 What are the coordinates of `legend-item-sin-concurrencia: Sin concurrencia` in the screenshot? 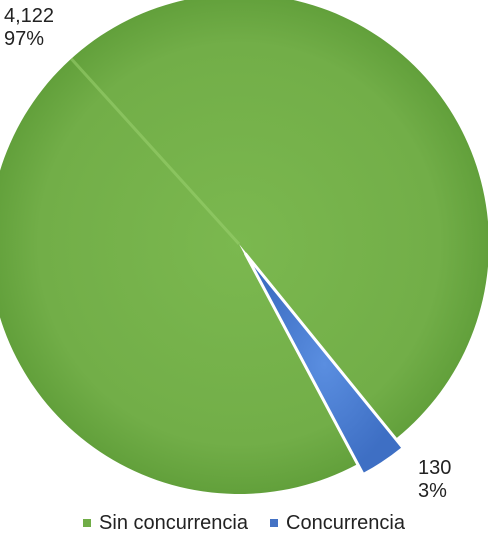 It's located at (165, 523).